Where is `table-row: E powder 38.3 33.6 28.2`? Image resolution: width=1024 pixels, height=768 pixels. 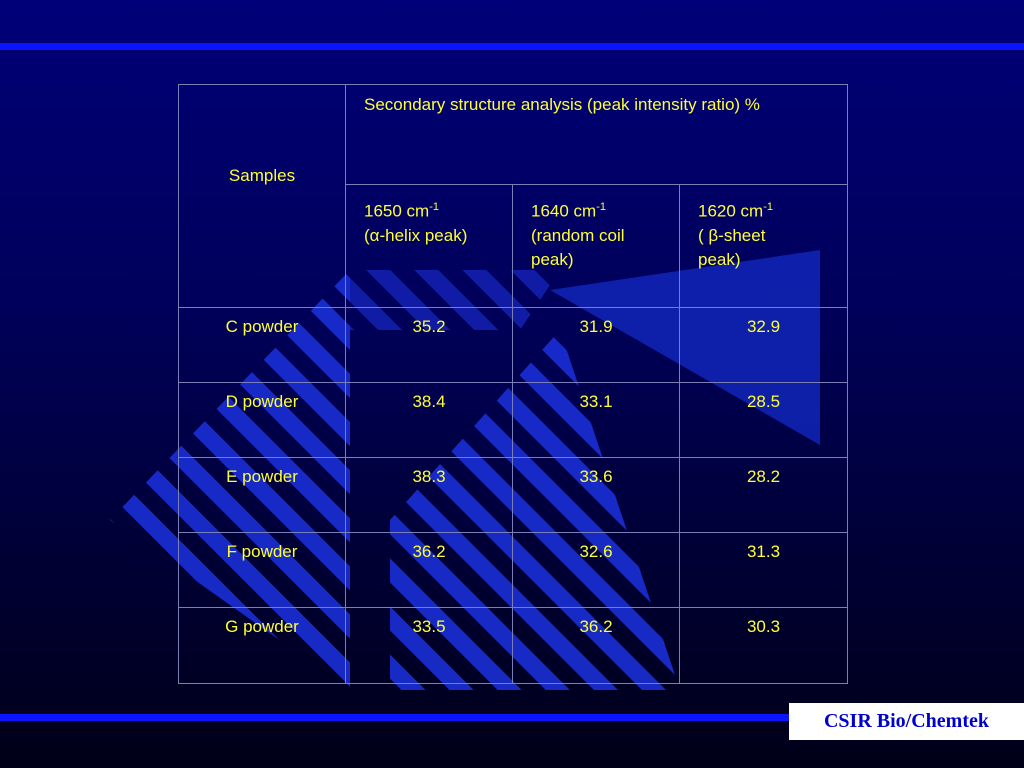
table-row: E powder 38.3 33.6 28.2 is located at coordinates (513, 495).